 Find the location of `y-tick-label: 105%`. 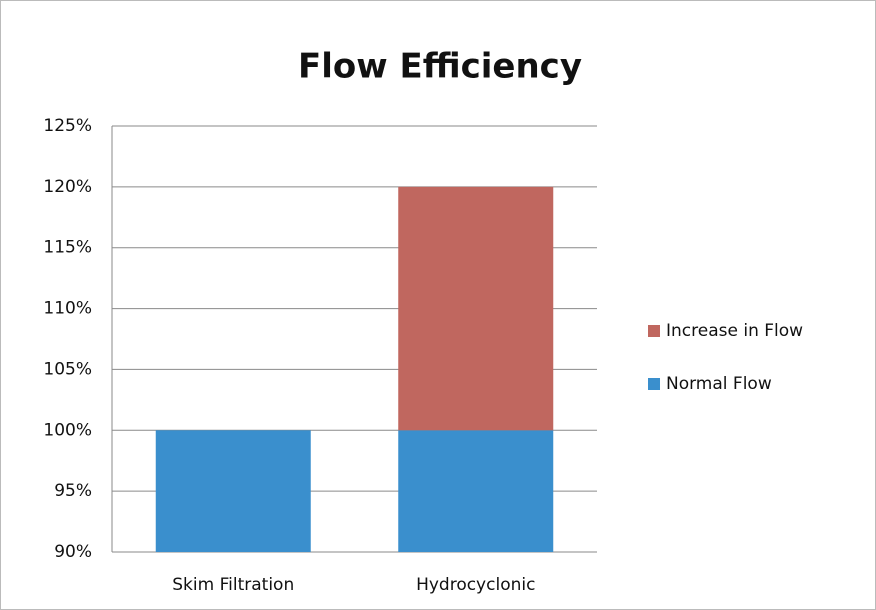

y-tick-label: 105% is located at coordinates (67, 369).